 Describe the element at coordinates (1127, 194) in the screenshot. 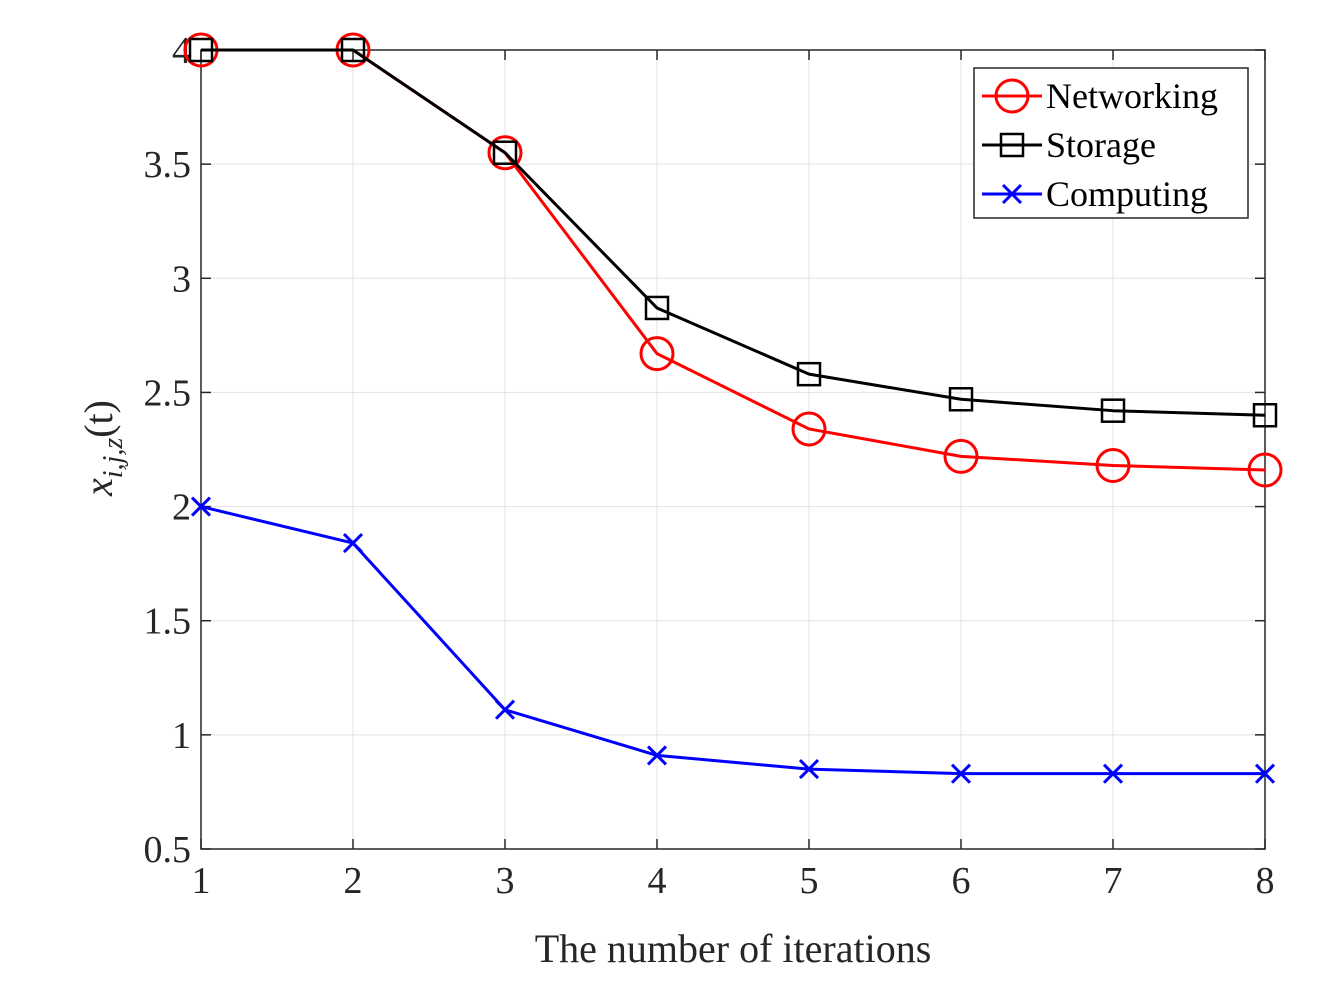

I see `legend-label-computing: Computing` at that location.